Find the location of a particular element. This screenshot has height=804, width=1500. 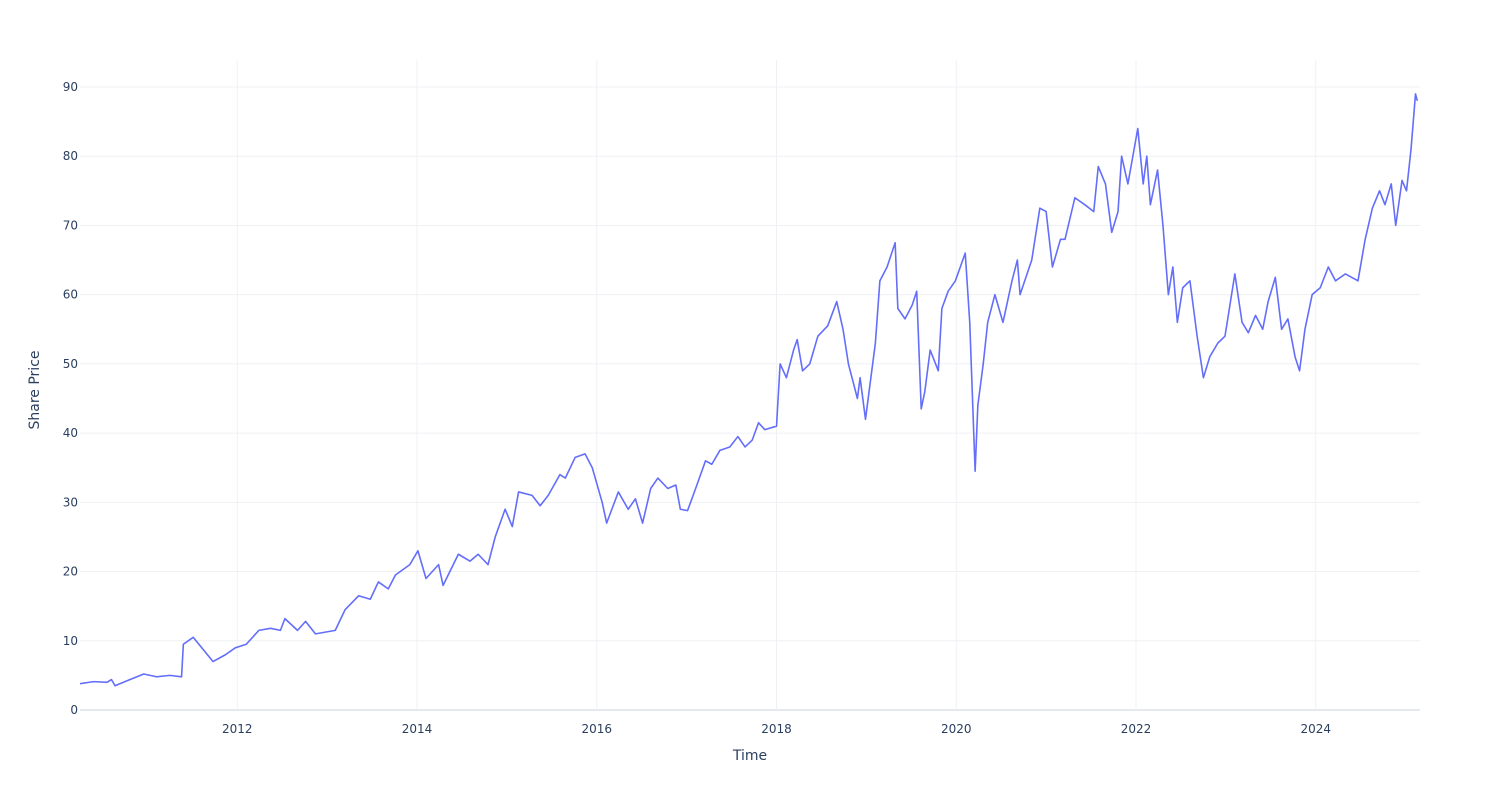

x-tick-label: 2014 is located at coordinates (417, 729).